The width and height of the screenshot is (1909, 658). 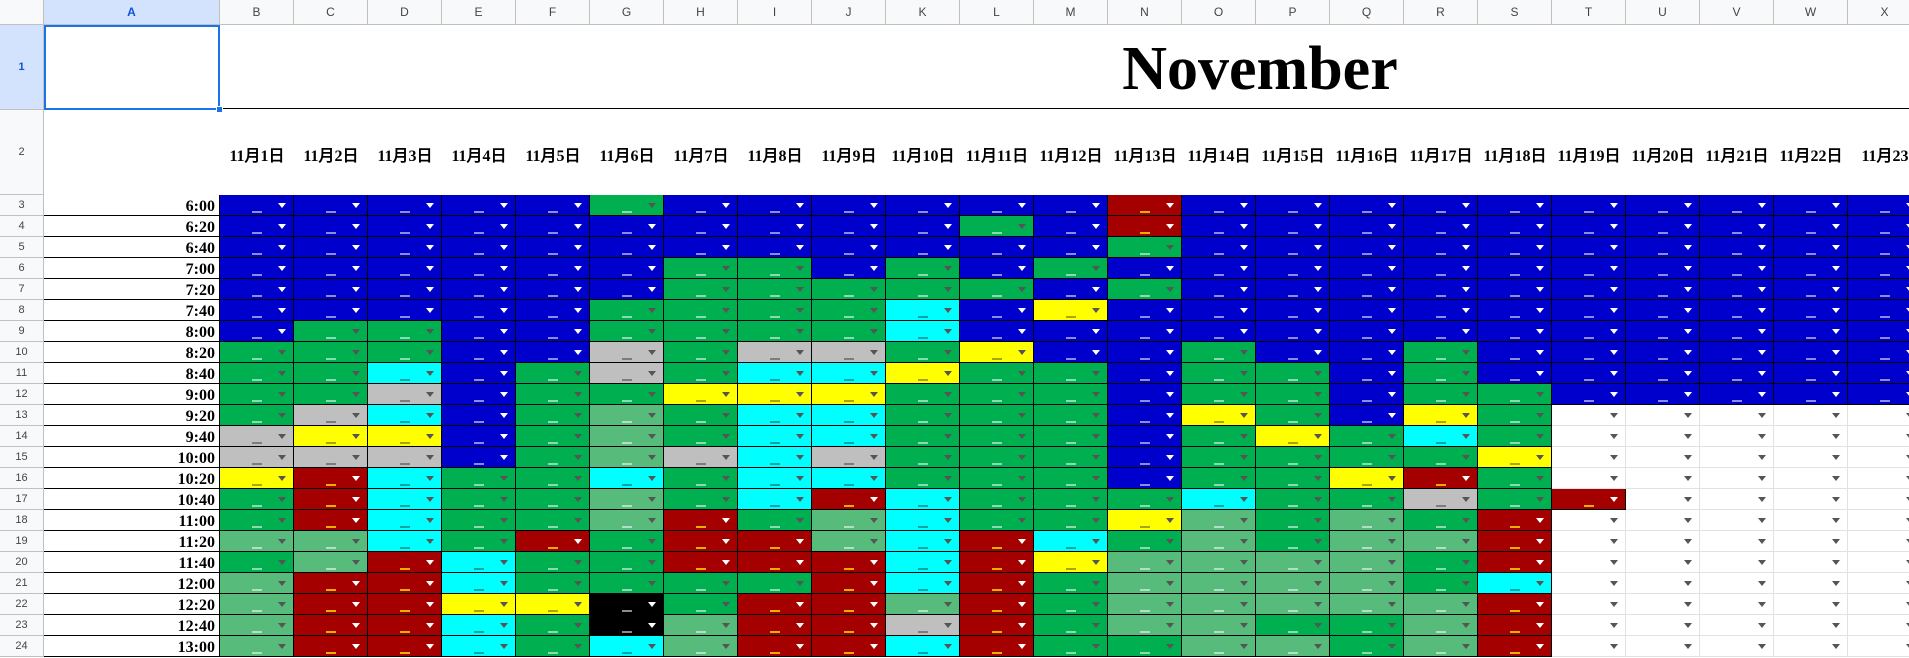 I want to click on column-header-x: X, so click(x=1878, y=12).